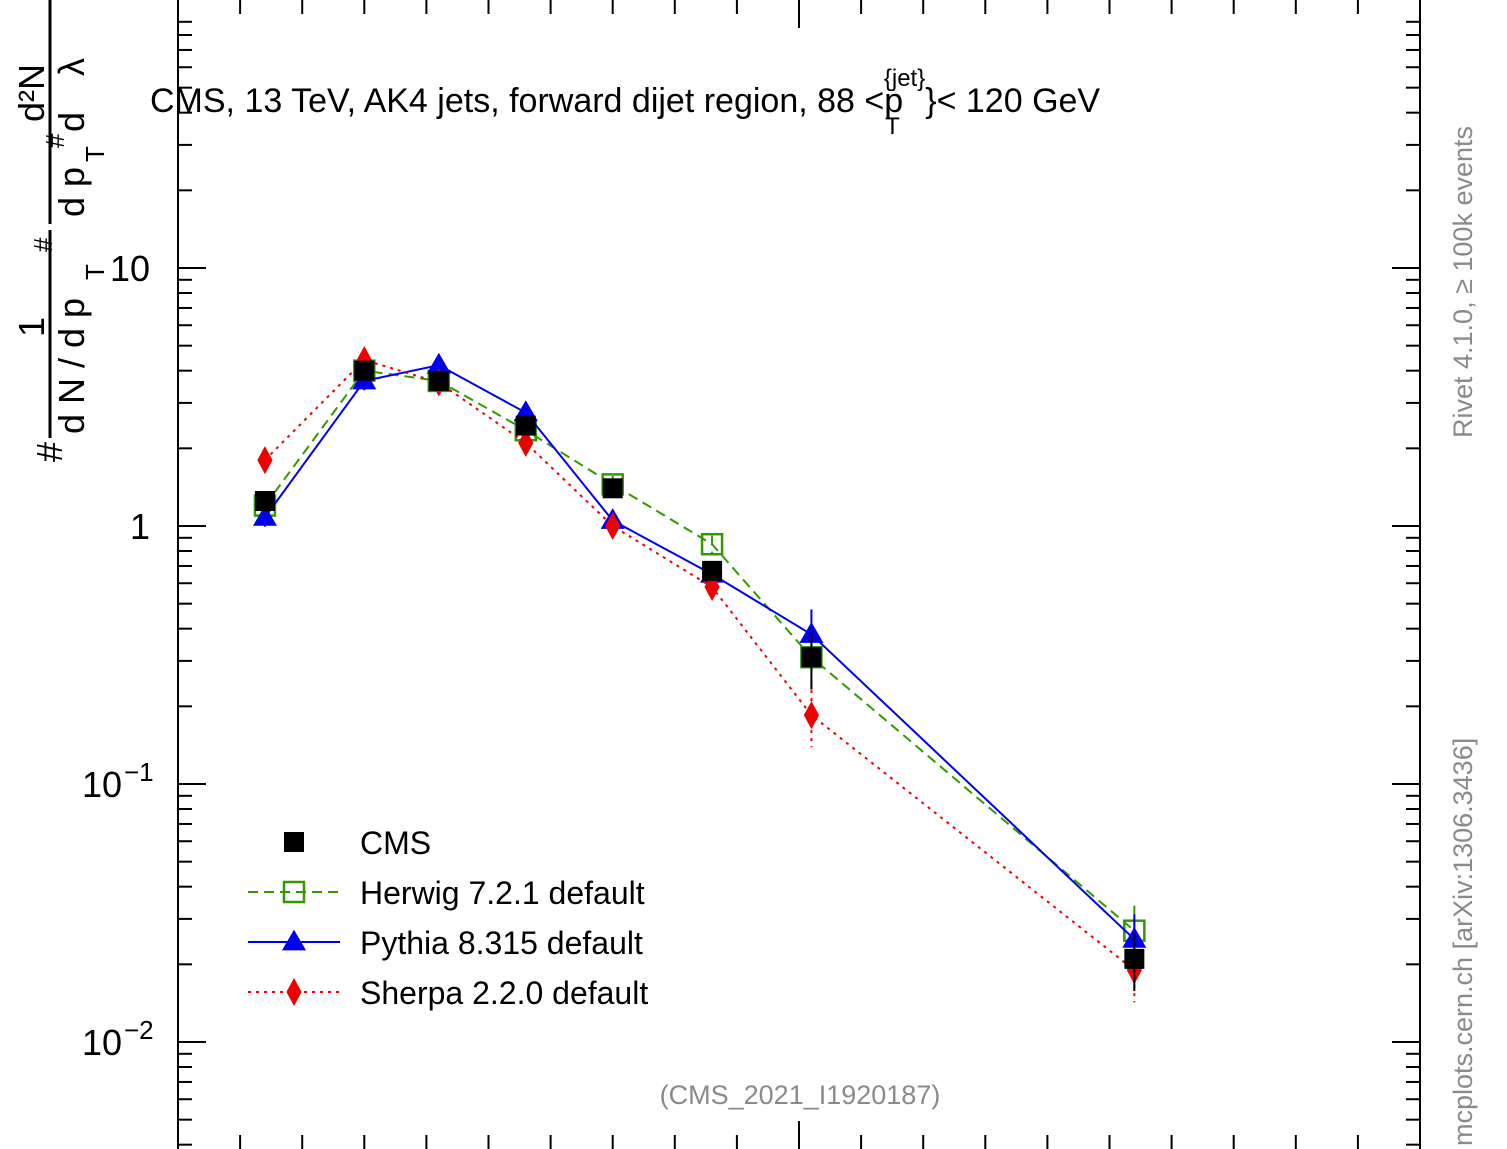  I want to click on legend-label: CMS, so click(395, 843).